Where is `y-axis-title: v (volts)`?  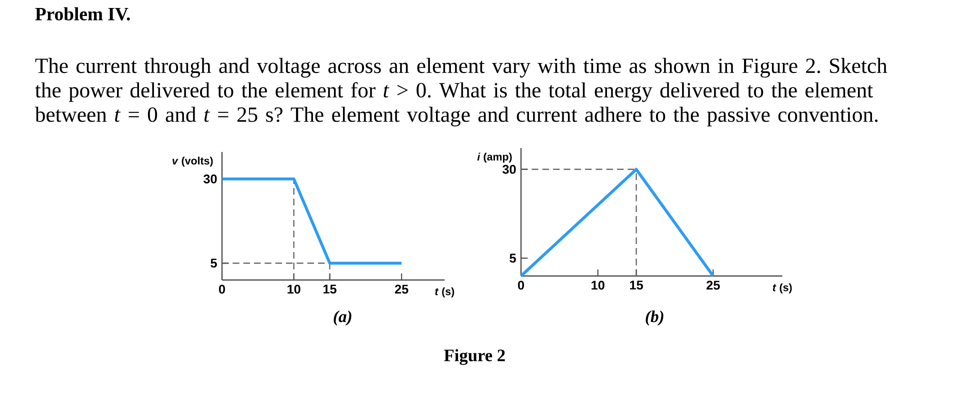
y-axis-title: v (volts) is located at coordinates (192, 161).